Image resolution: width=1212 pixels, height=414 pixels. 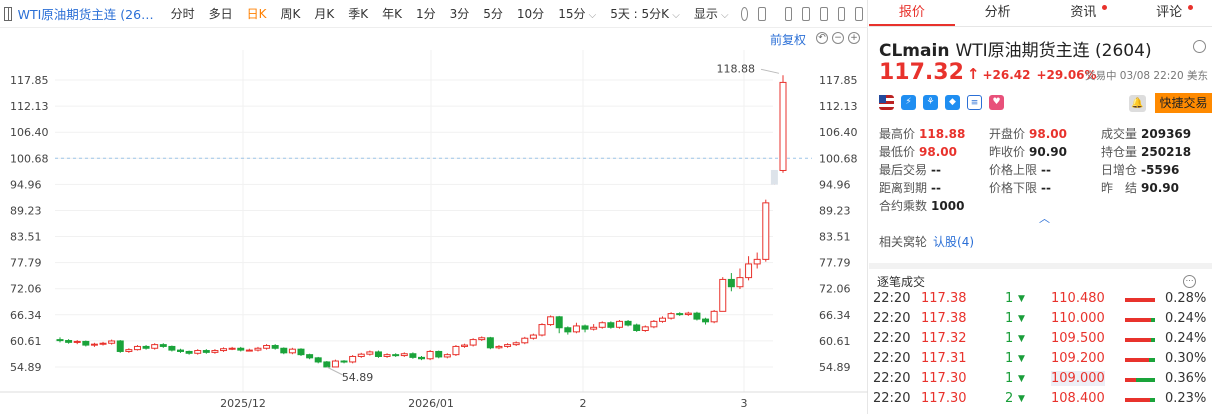 I want to click on tick-row: 22:20 117.38 1 ▼ 110.000 0.24%, so click(x=1040, y=320).